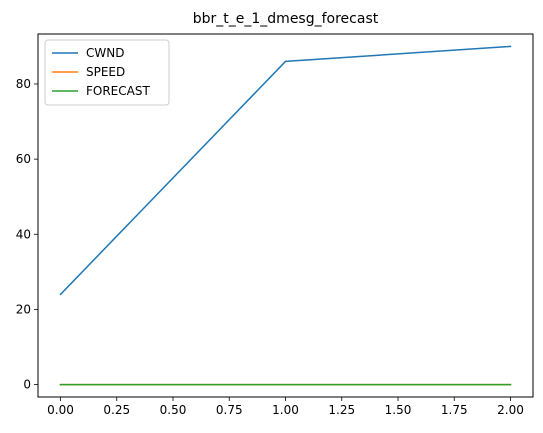  I want to click on x-tick-label: 0.00, so click(60, 410).